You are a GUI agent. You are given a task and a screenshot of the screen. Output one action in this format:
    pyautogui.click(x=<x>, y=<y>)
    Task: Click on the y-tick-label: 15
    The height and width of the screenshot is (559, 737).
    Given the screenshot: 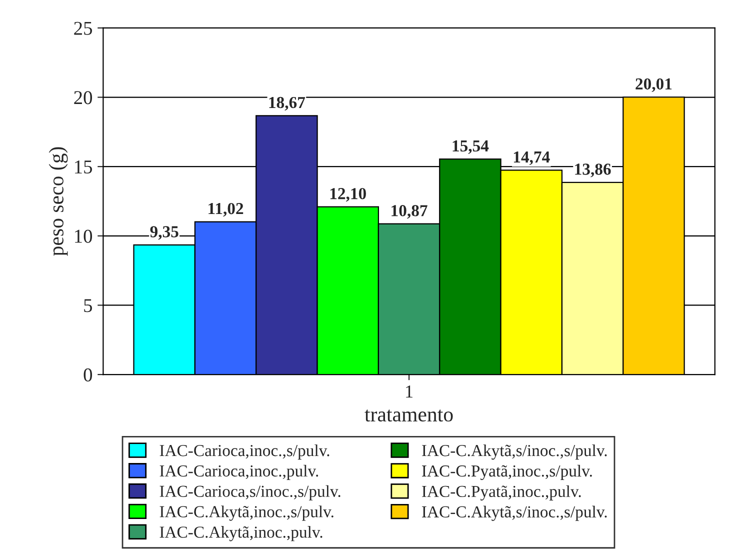 What is the action you would take?
    pyautogui.click(x=83, y=167)
    